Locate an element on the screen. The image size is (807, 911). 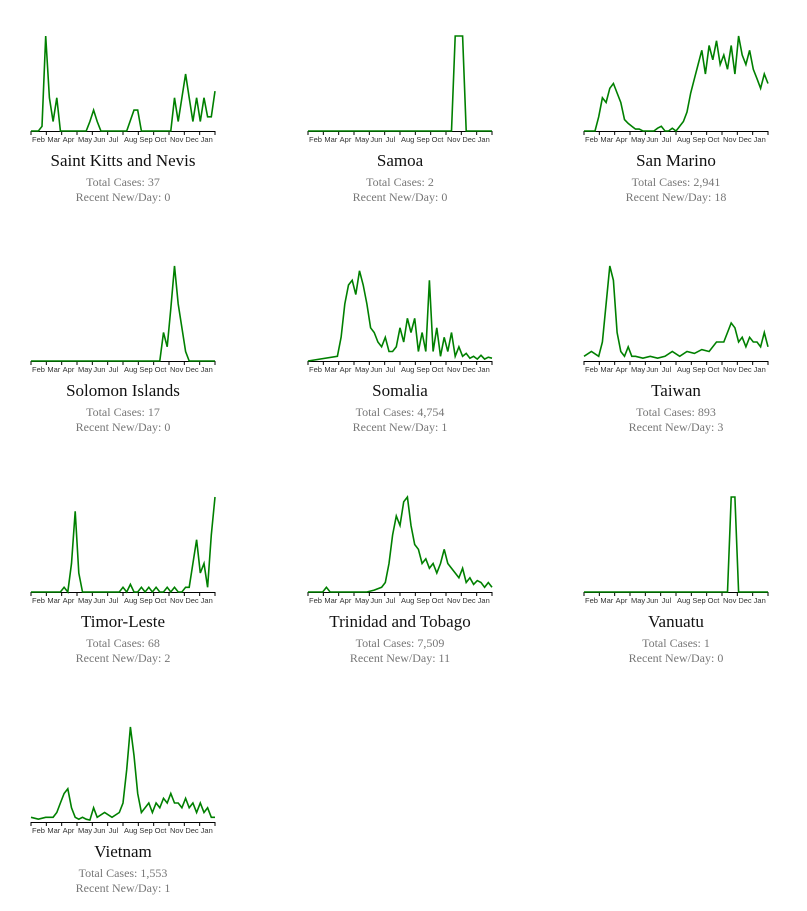
recent-value: 18 is located at coordinates (720, 197).